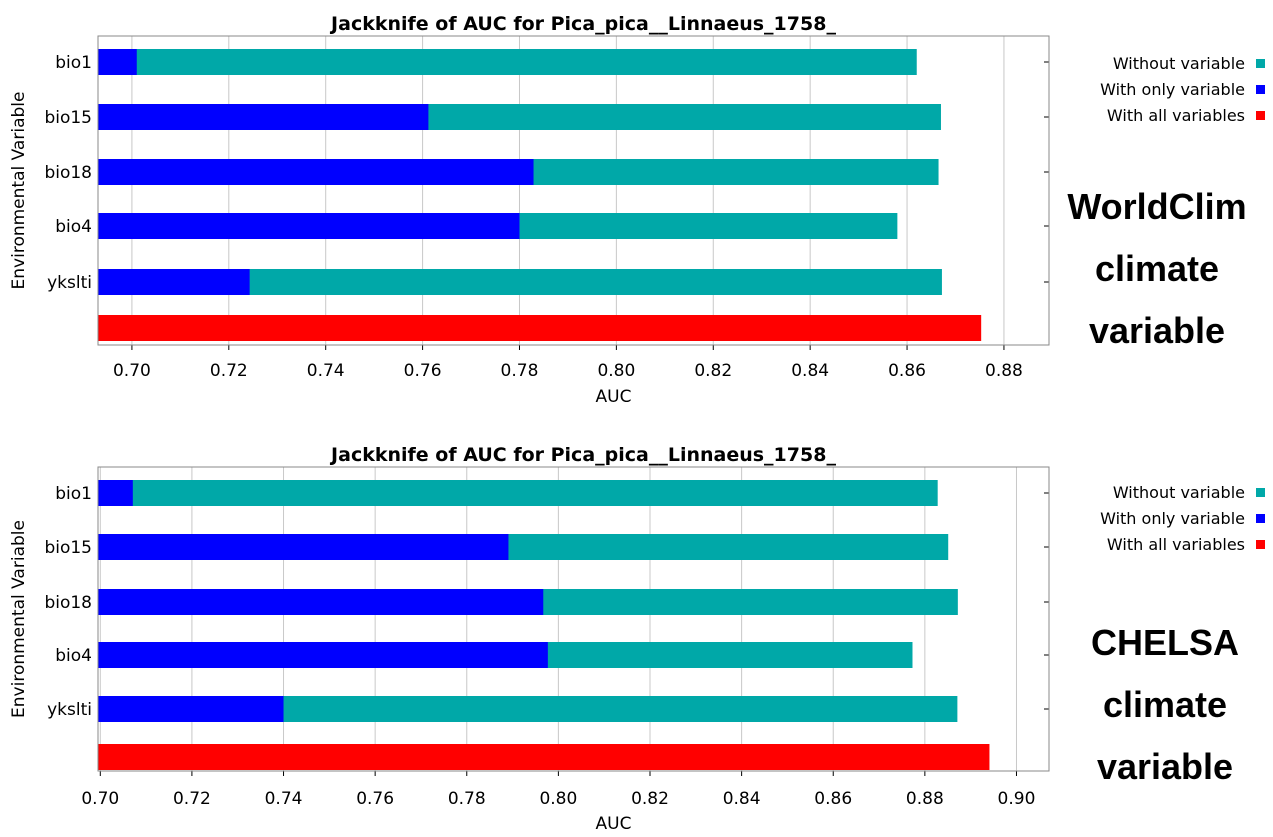  I want to click on annotation-line: CHELSA, so click(1164, 642).